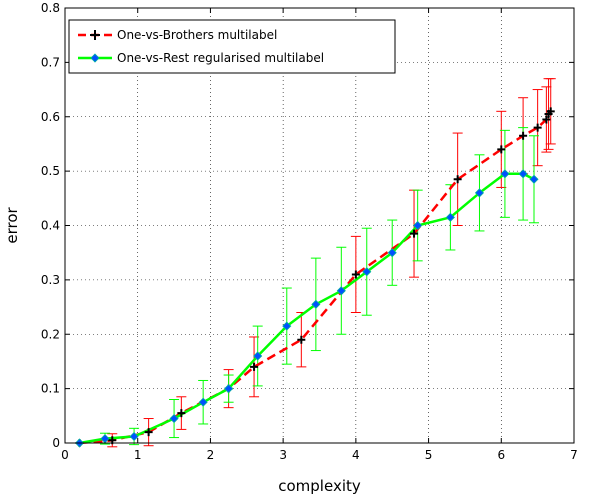 The image size is (591, 497). Describe the element at coordinates (95, 35) in the screenshot. I see `legend-plus-marker` at that location.